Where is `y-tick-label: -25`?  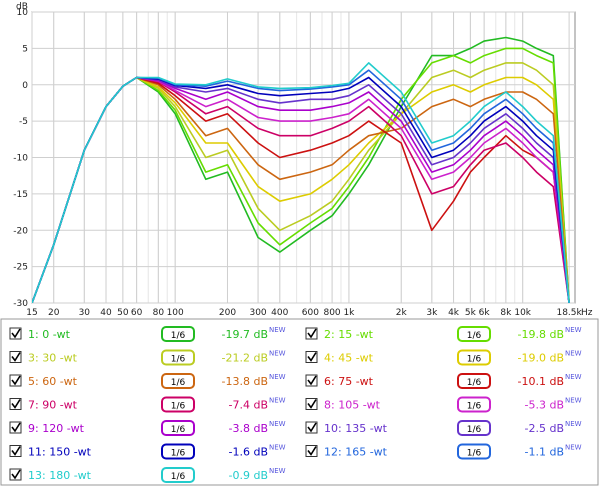
y-tick-label: -25 is located at coordinates (20, 268).